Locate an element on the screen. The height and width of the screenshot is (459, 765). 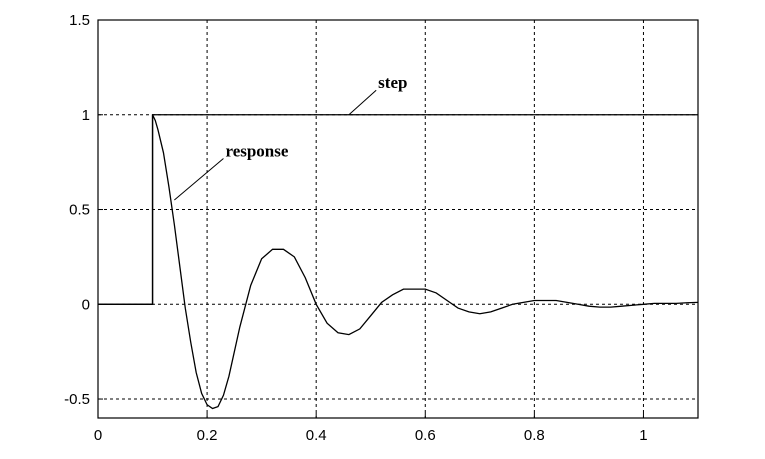
x-tick-label: 1 is located at coordinates (643, 435).